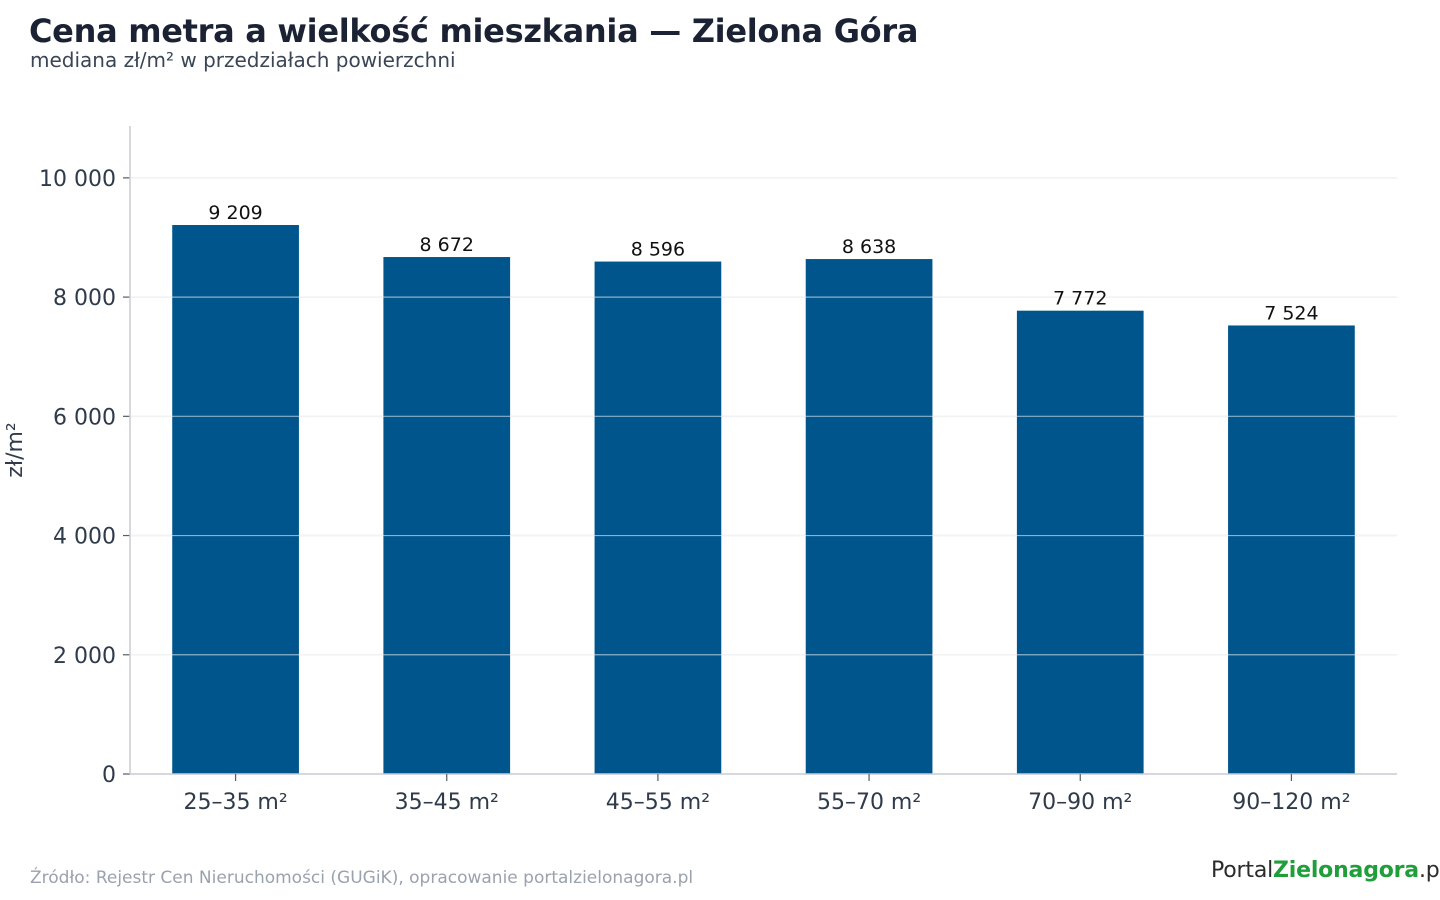 Image resolution: width=1440 pixels, height=900 pixels. Describe the element at coordinates (658, 250) in the screenshot. I see `bar-value-label: 8 596` at that location.